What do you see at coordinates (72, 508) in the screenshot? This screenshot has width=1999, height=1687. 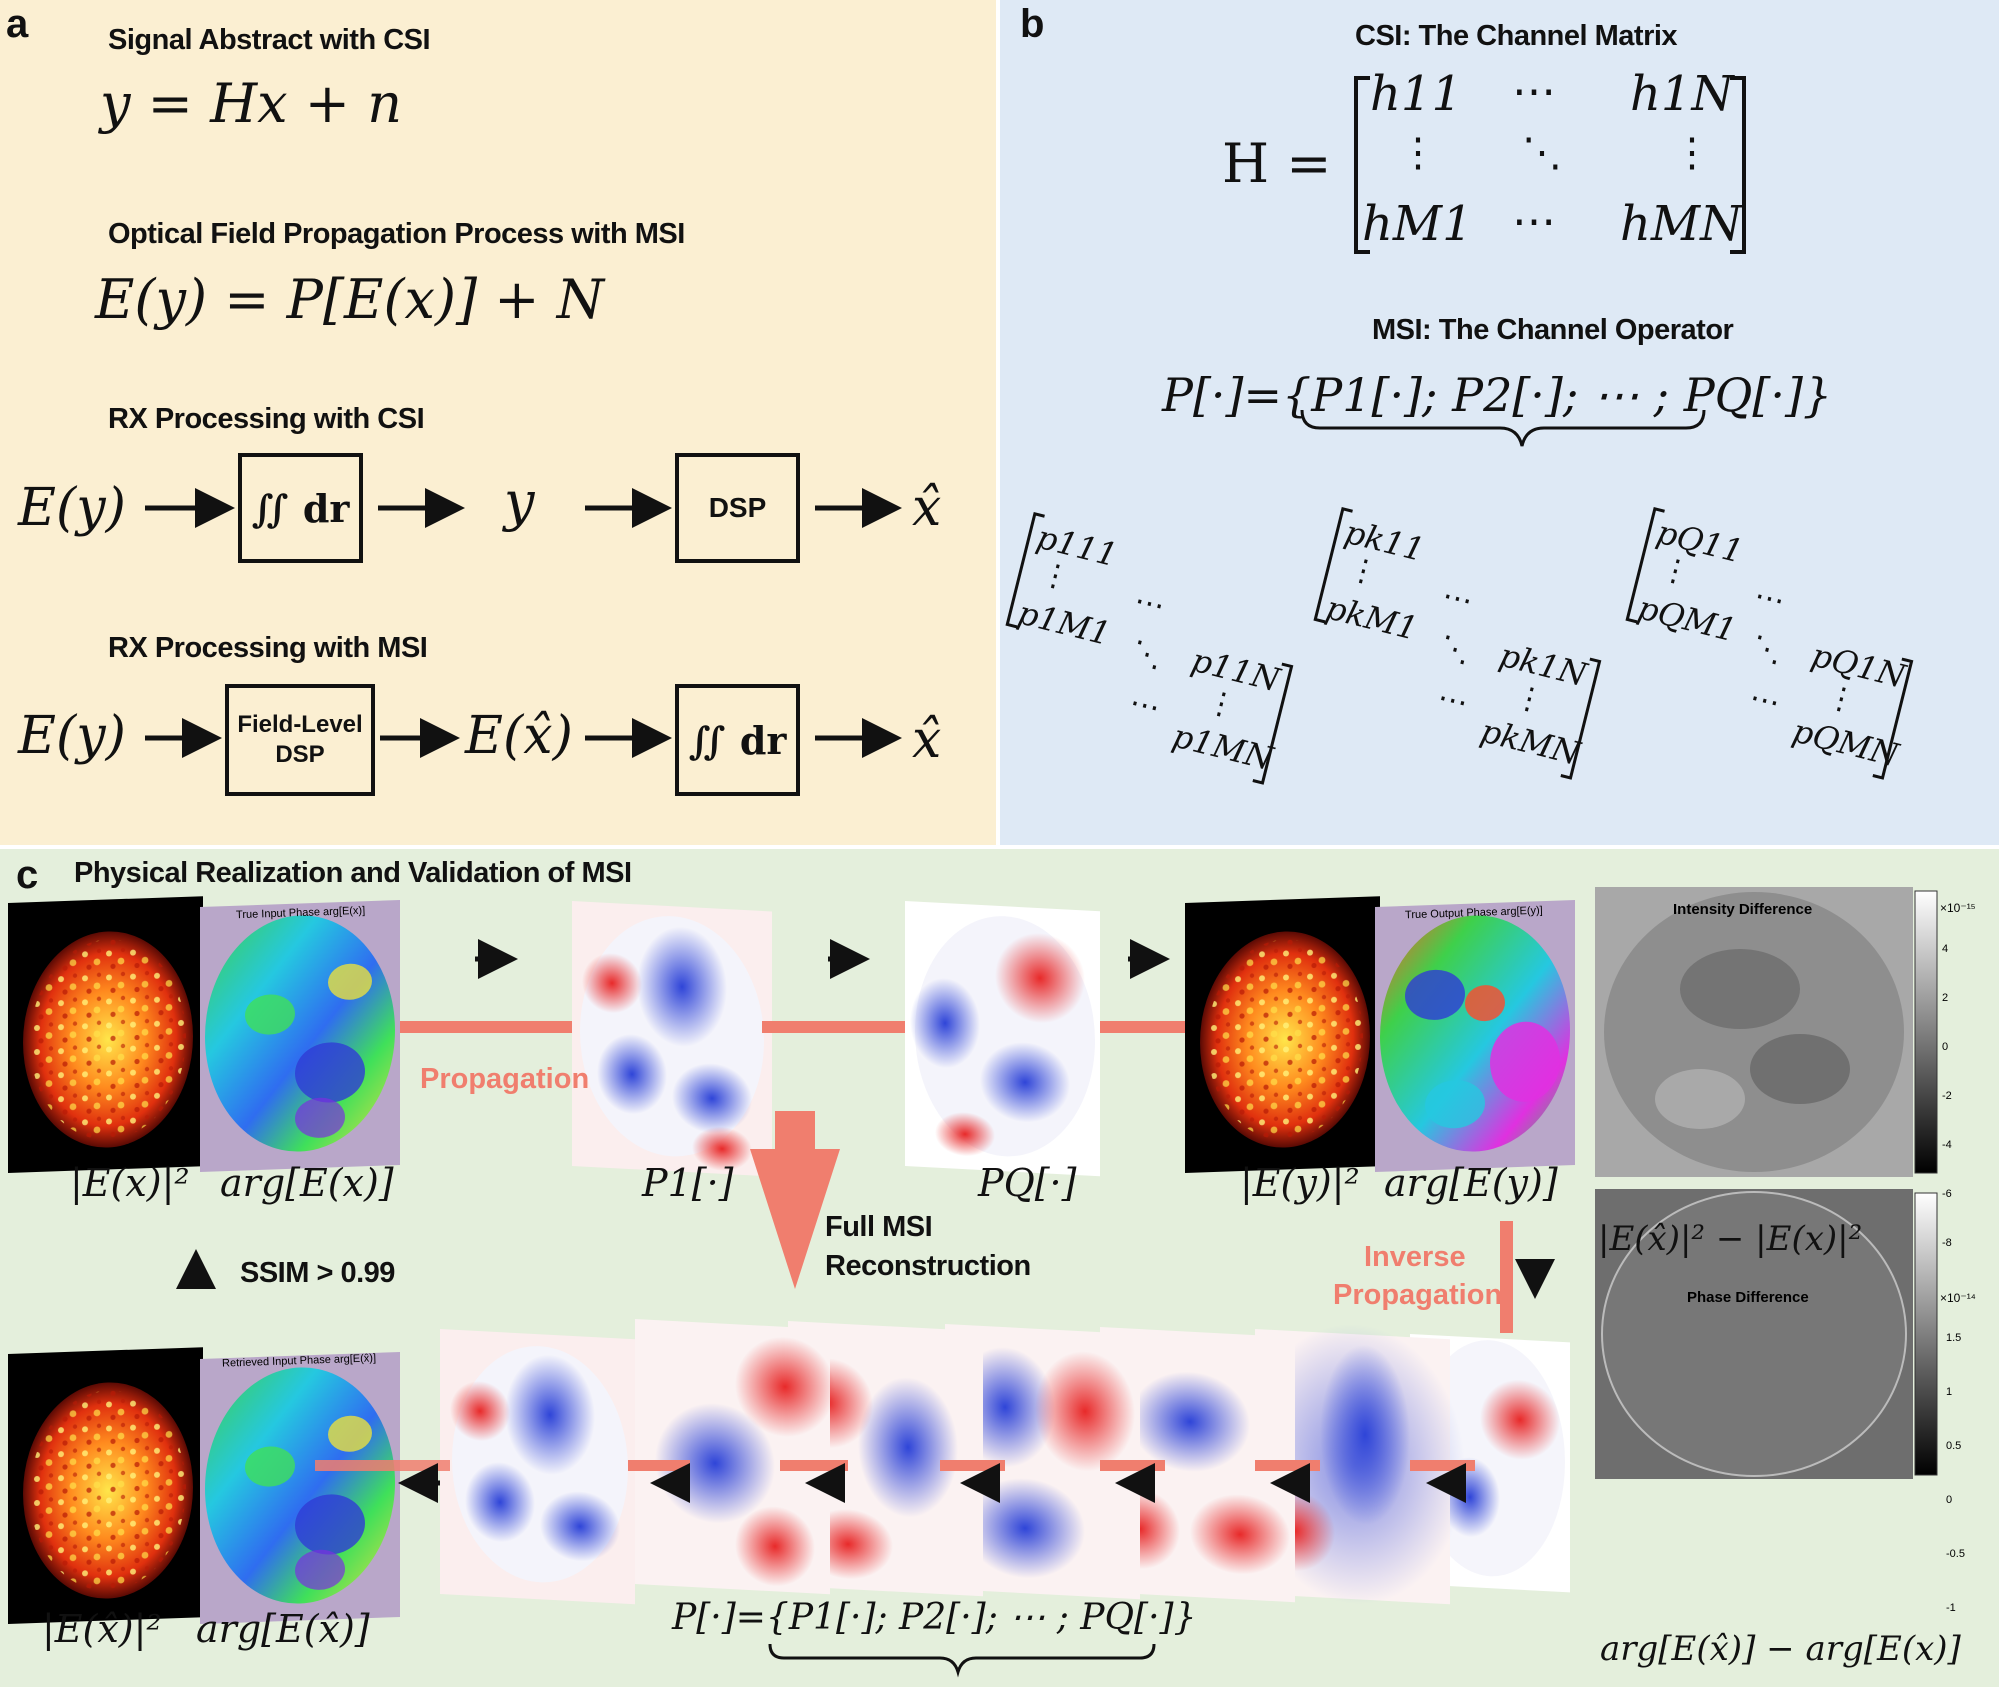 I see `csi-input-field: E(y)` at bounding box center [72, 508].